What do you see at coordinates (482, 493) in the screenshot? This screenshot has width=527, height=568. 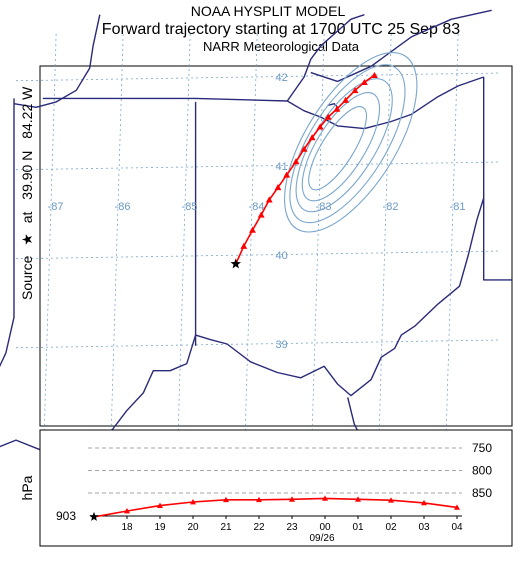 I see `level-label: 850` at bounding box center [482, 493].